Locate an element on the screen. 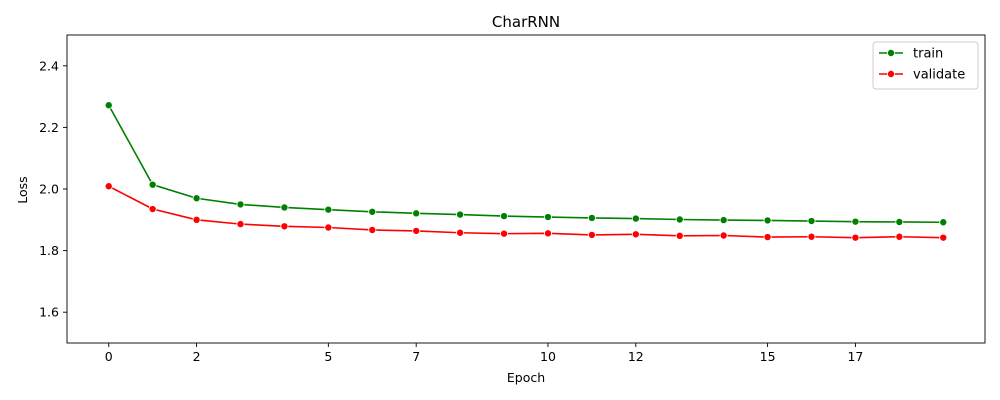  x-tick-label: 0 is located at coordinates (109, 356).